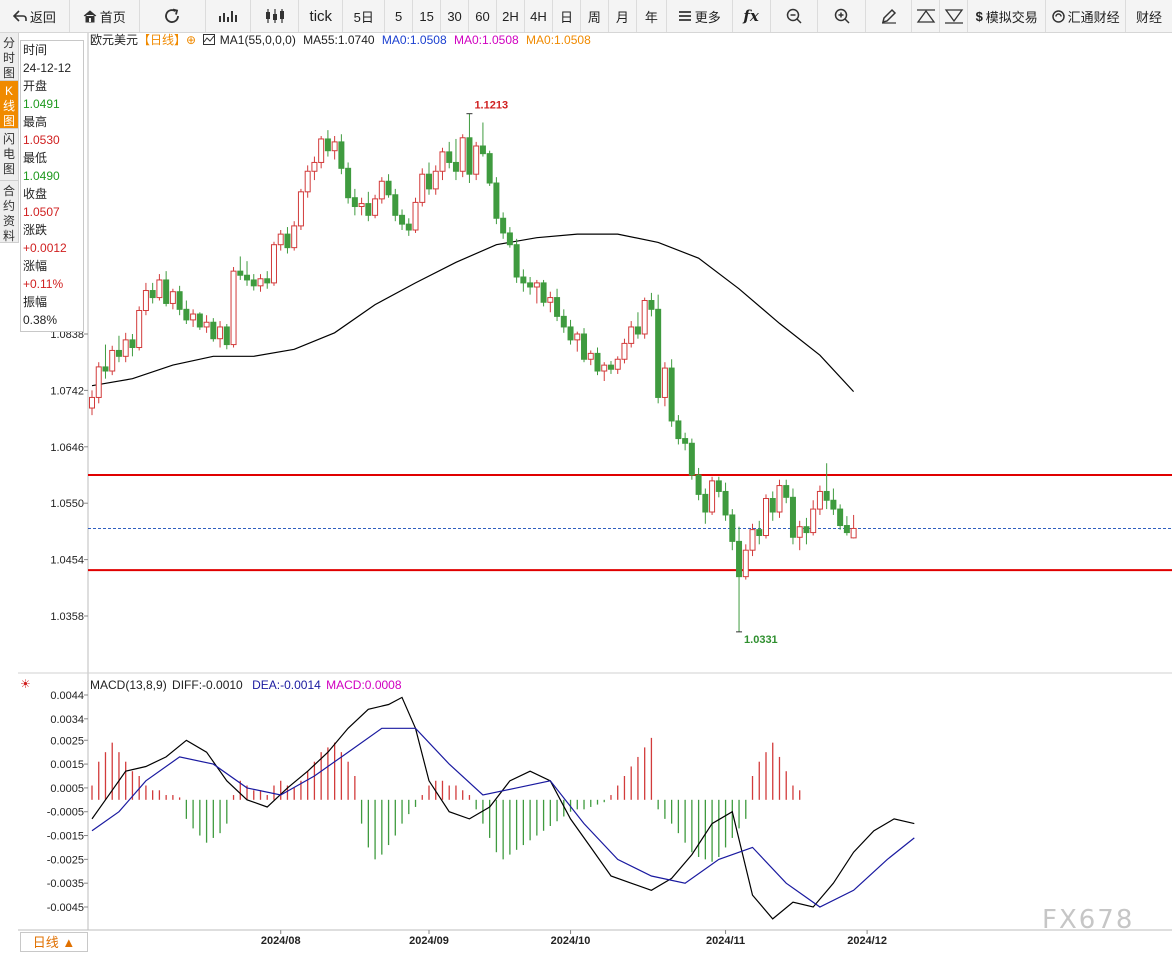 The height and width of the screenshot is (956, 1172). Describe the element at coordinates (1149, 16) in the screenshot. I see `caijing-button: 财经` at that location.